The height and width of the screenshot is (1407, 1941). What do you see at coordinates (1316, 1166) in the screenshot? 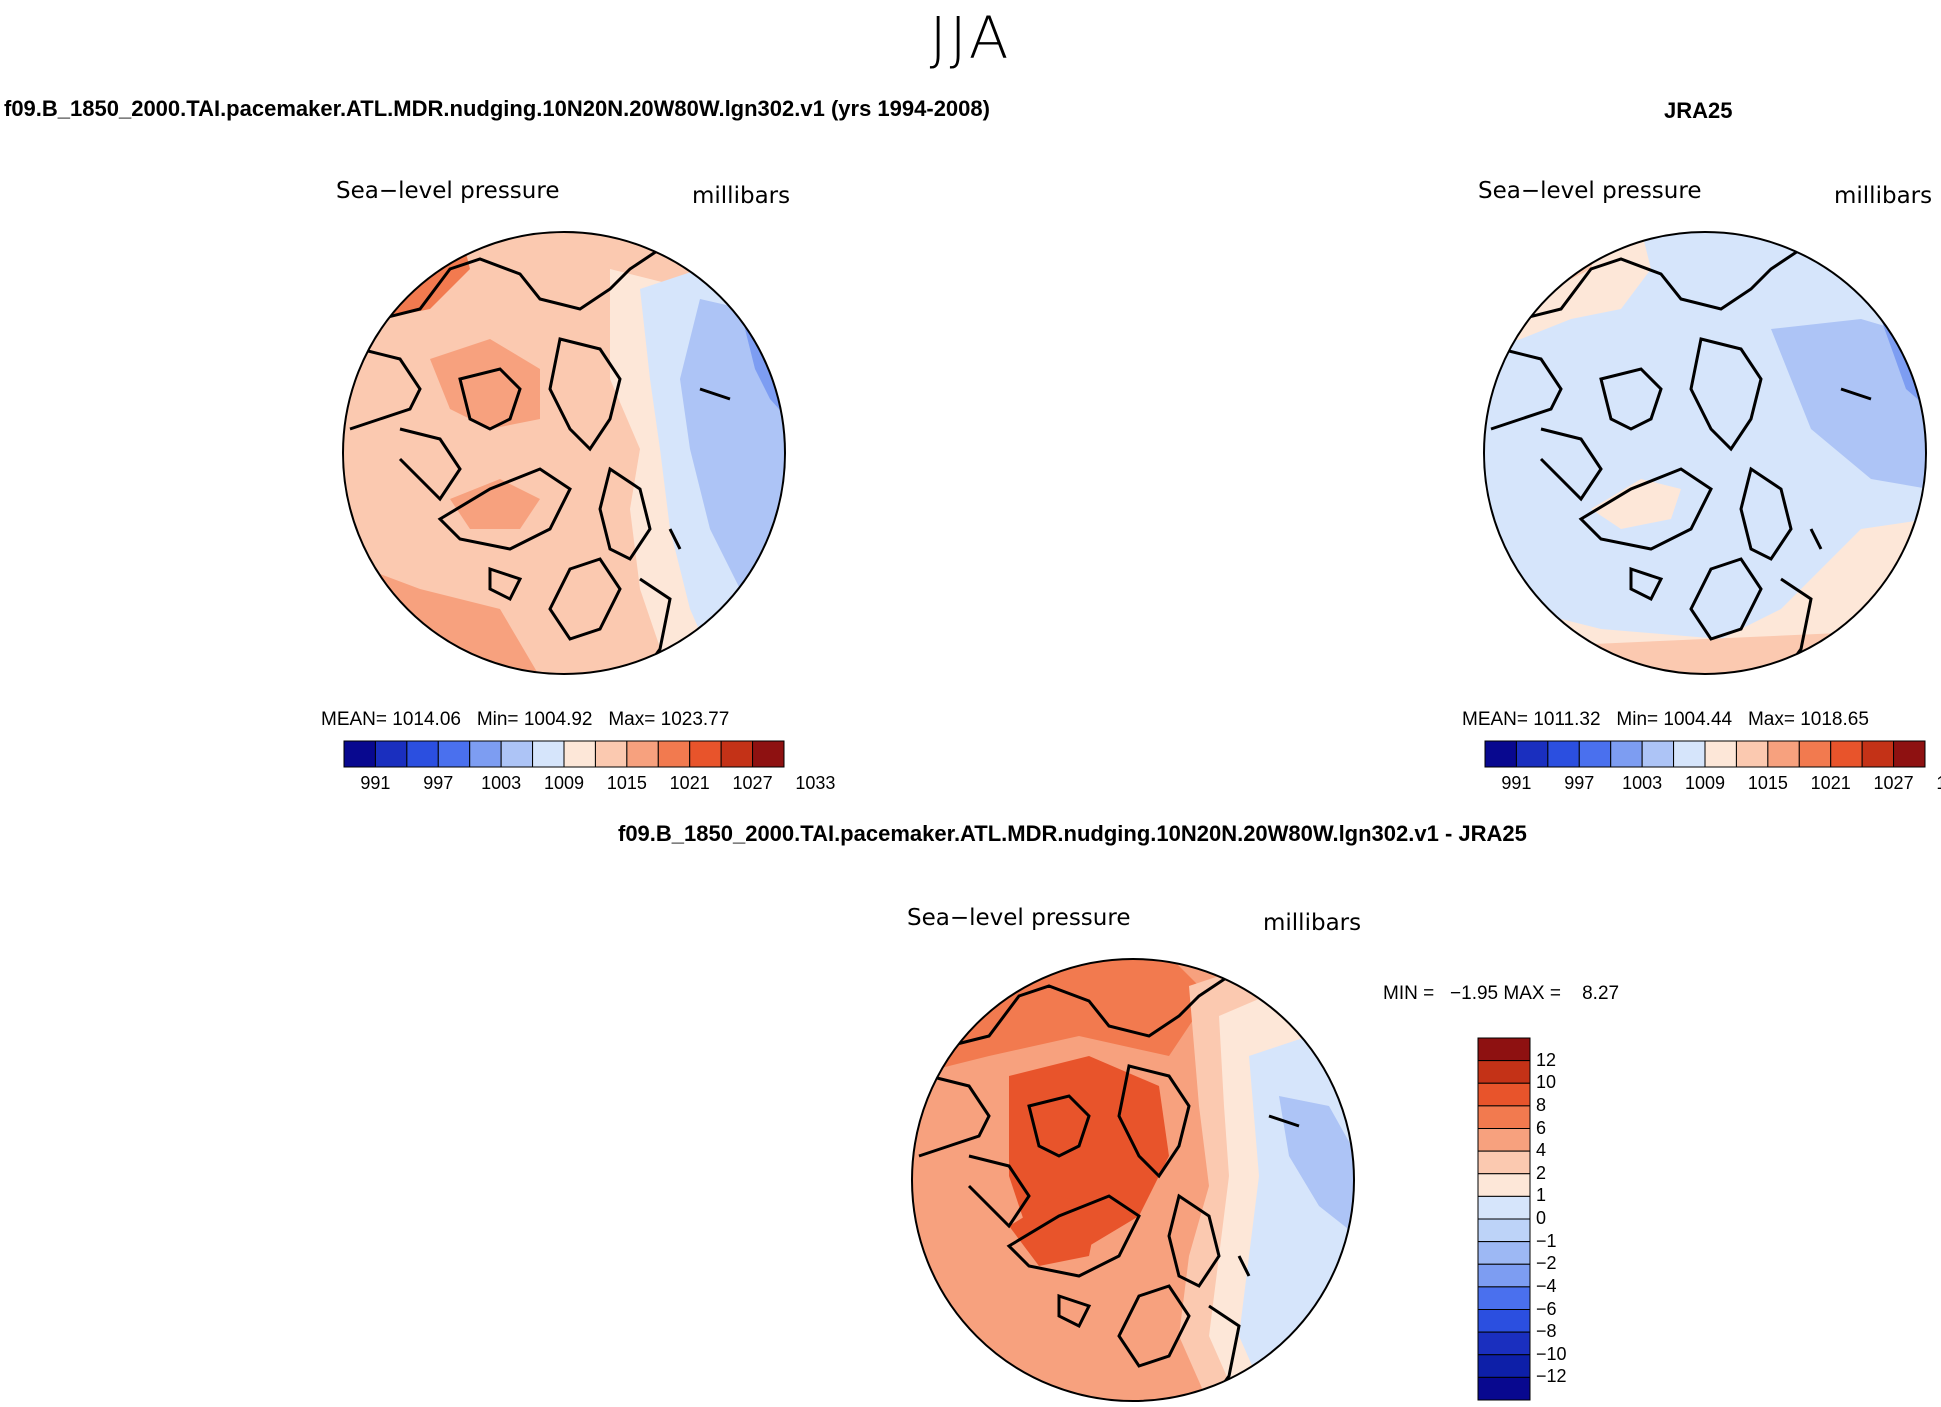
I see `diff-field-neg2` at bounding box center [1316, 1166].